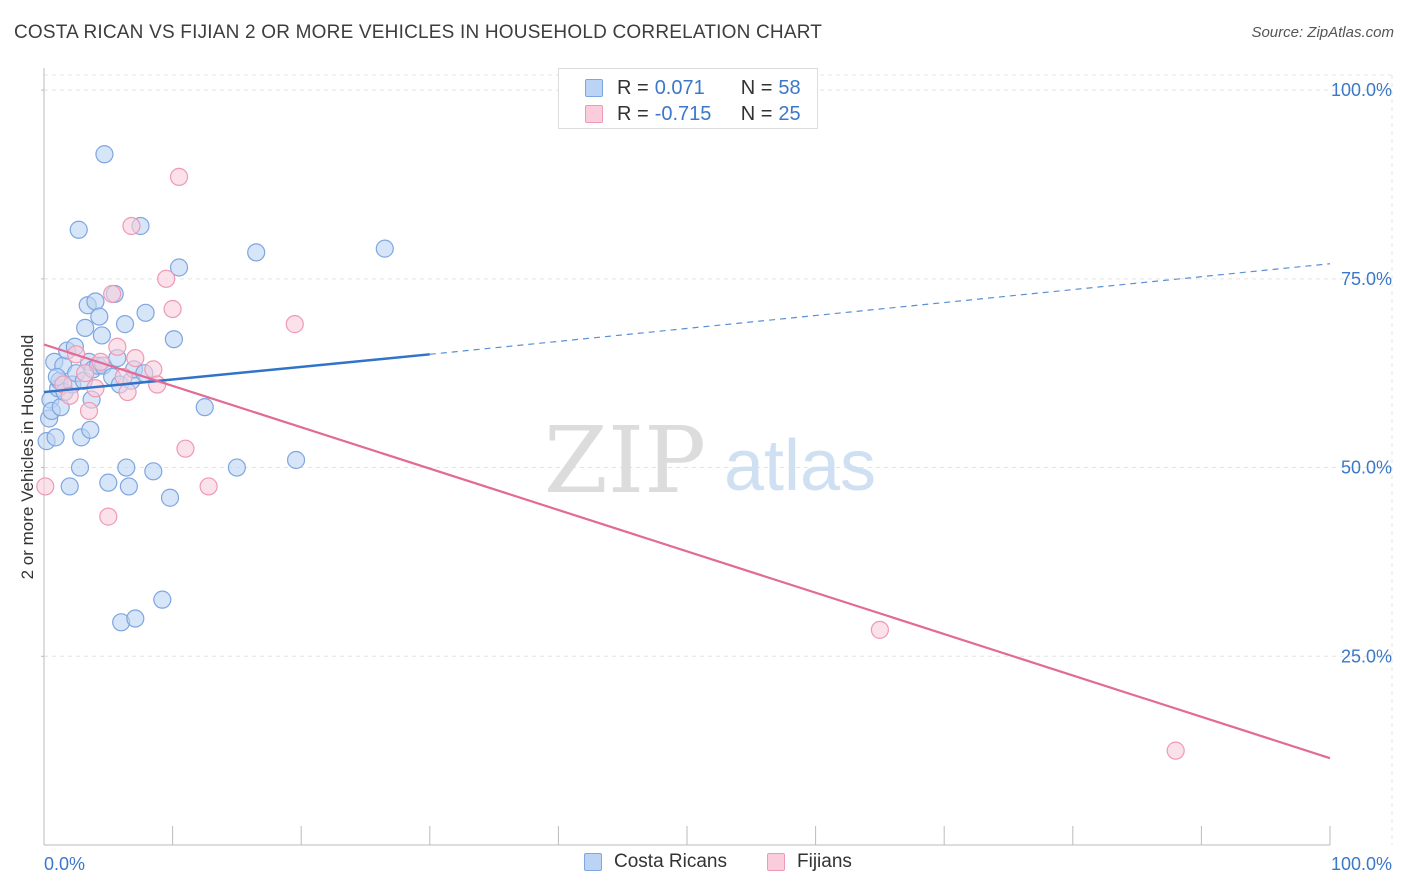  What do you see at coordinates (824, 861) in the screenshot?
I see `legend-label: Fijians` at bounding box center [824, 861].